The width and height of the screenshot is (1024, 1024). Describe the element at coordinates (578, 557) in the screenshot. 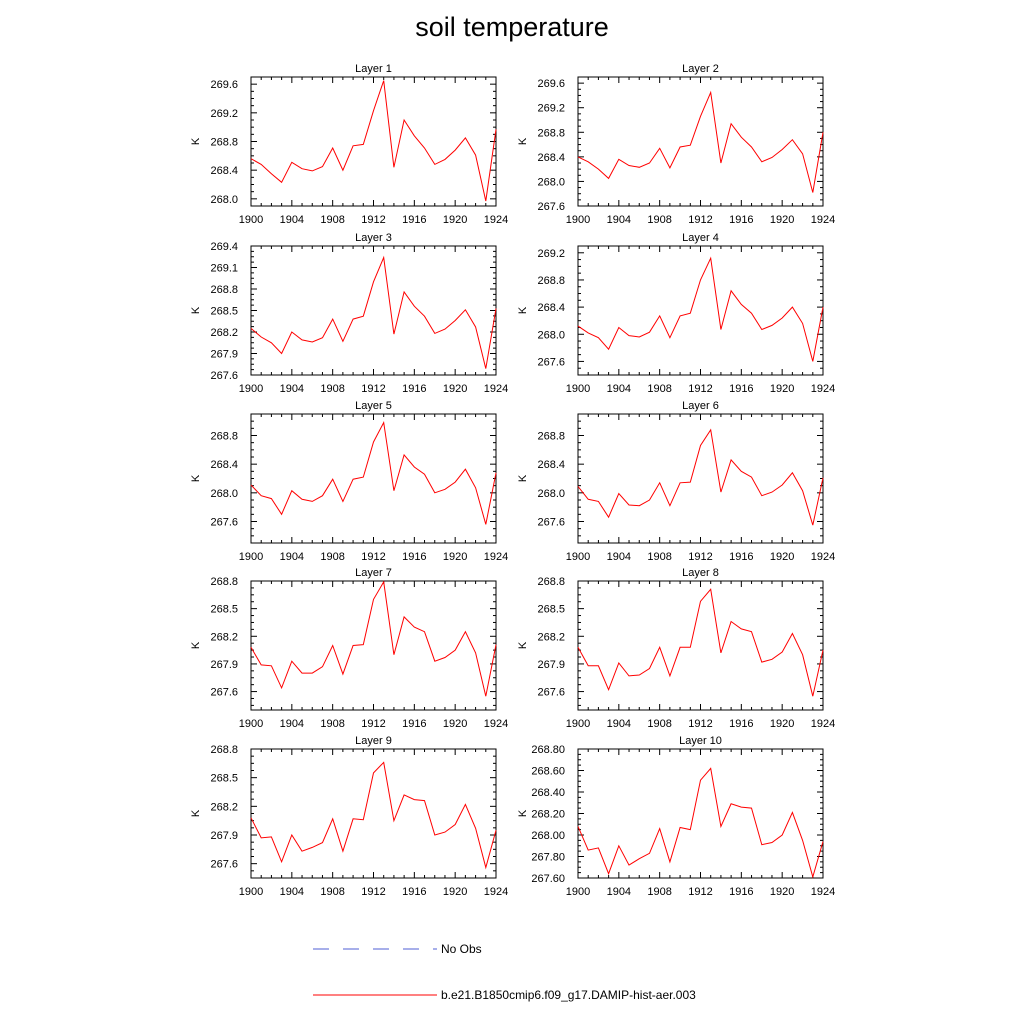

I see `panel-6-xtick-label: 1900` at that location.